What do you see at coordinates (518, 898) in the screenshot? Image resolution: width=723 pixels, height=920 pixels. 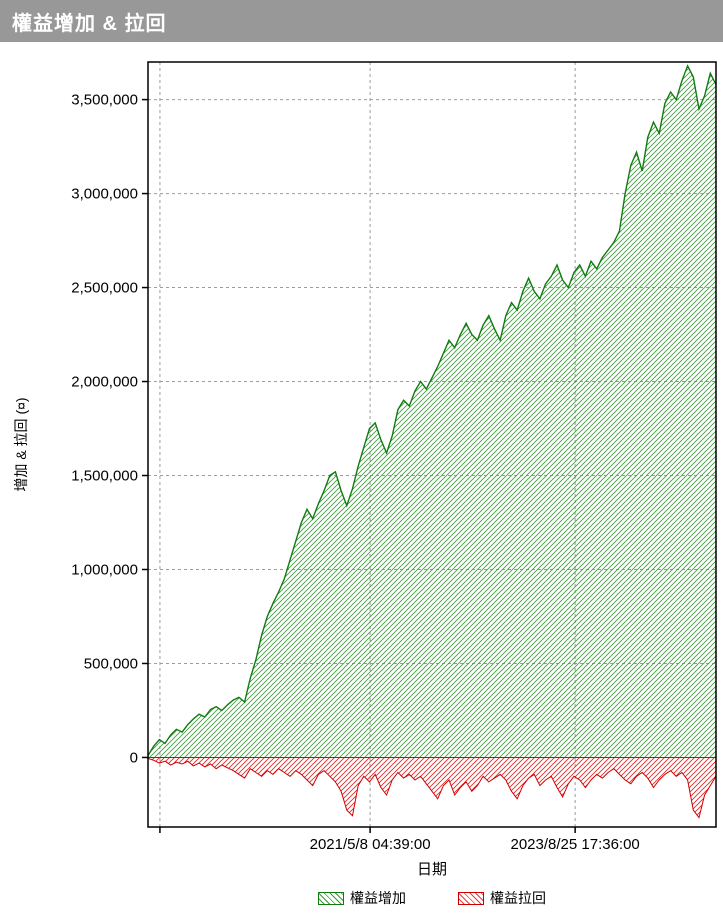 I see `legend-label-drawdown: 權益拉回` at bounding box center [518, 898].